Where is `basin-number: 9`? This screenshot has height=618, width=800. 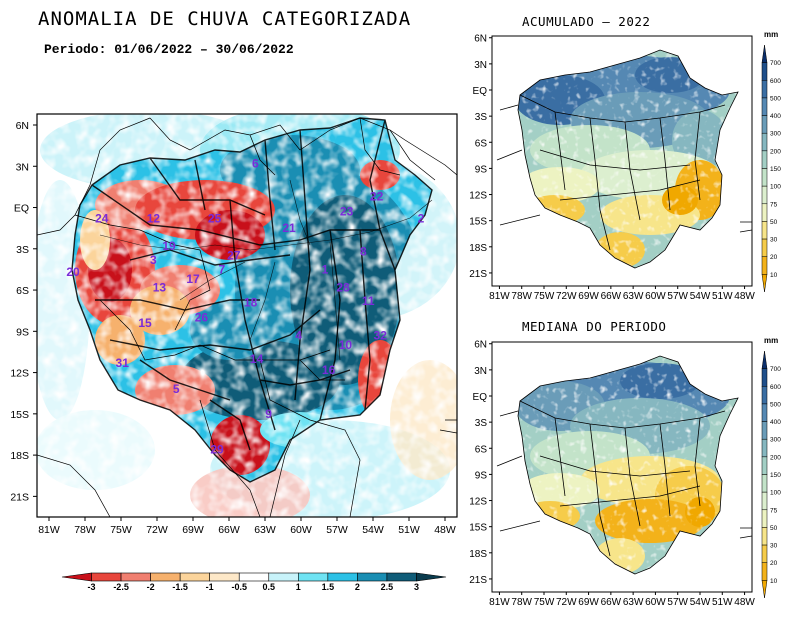
basin-number: 9 is located at coordinates (268, 414).